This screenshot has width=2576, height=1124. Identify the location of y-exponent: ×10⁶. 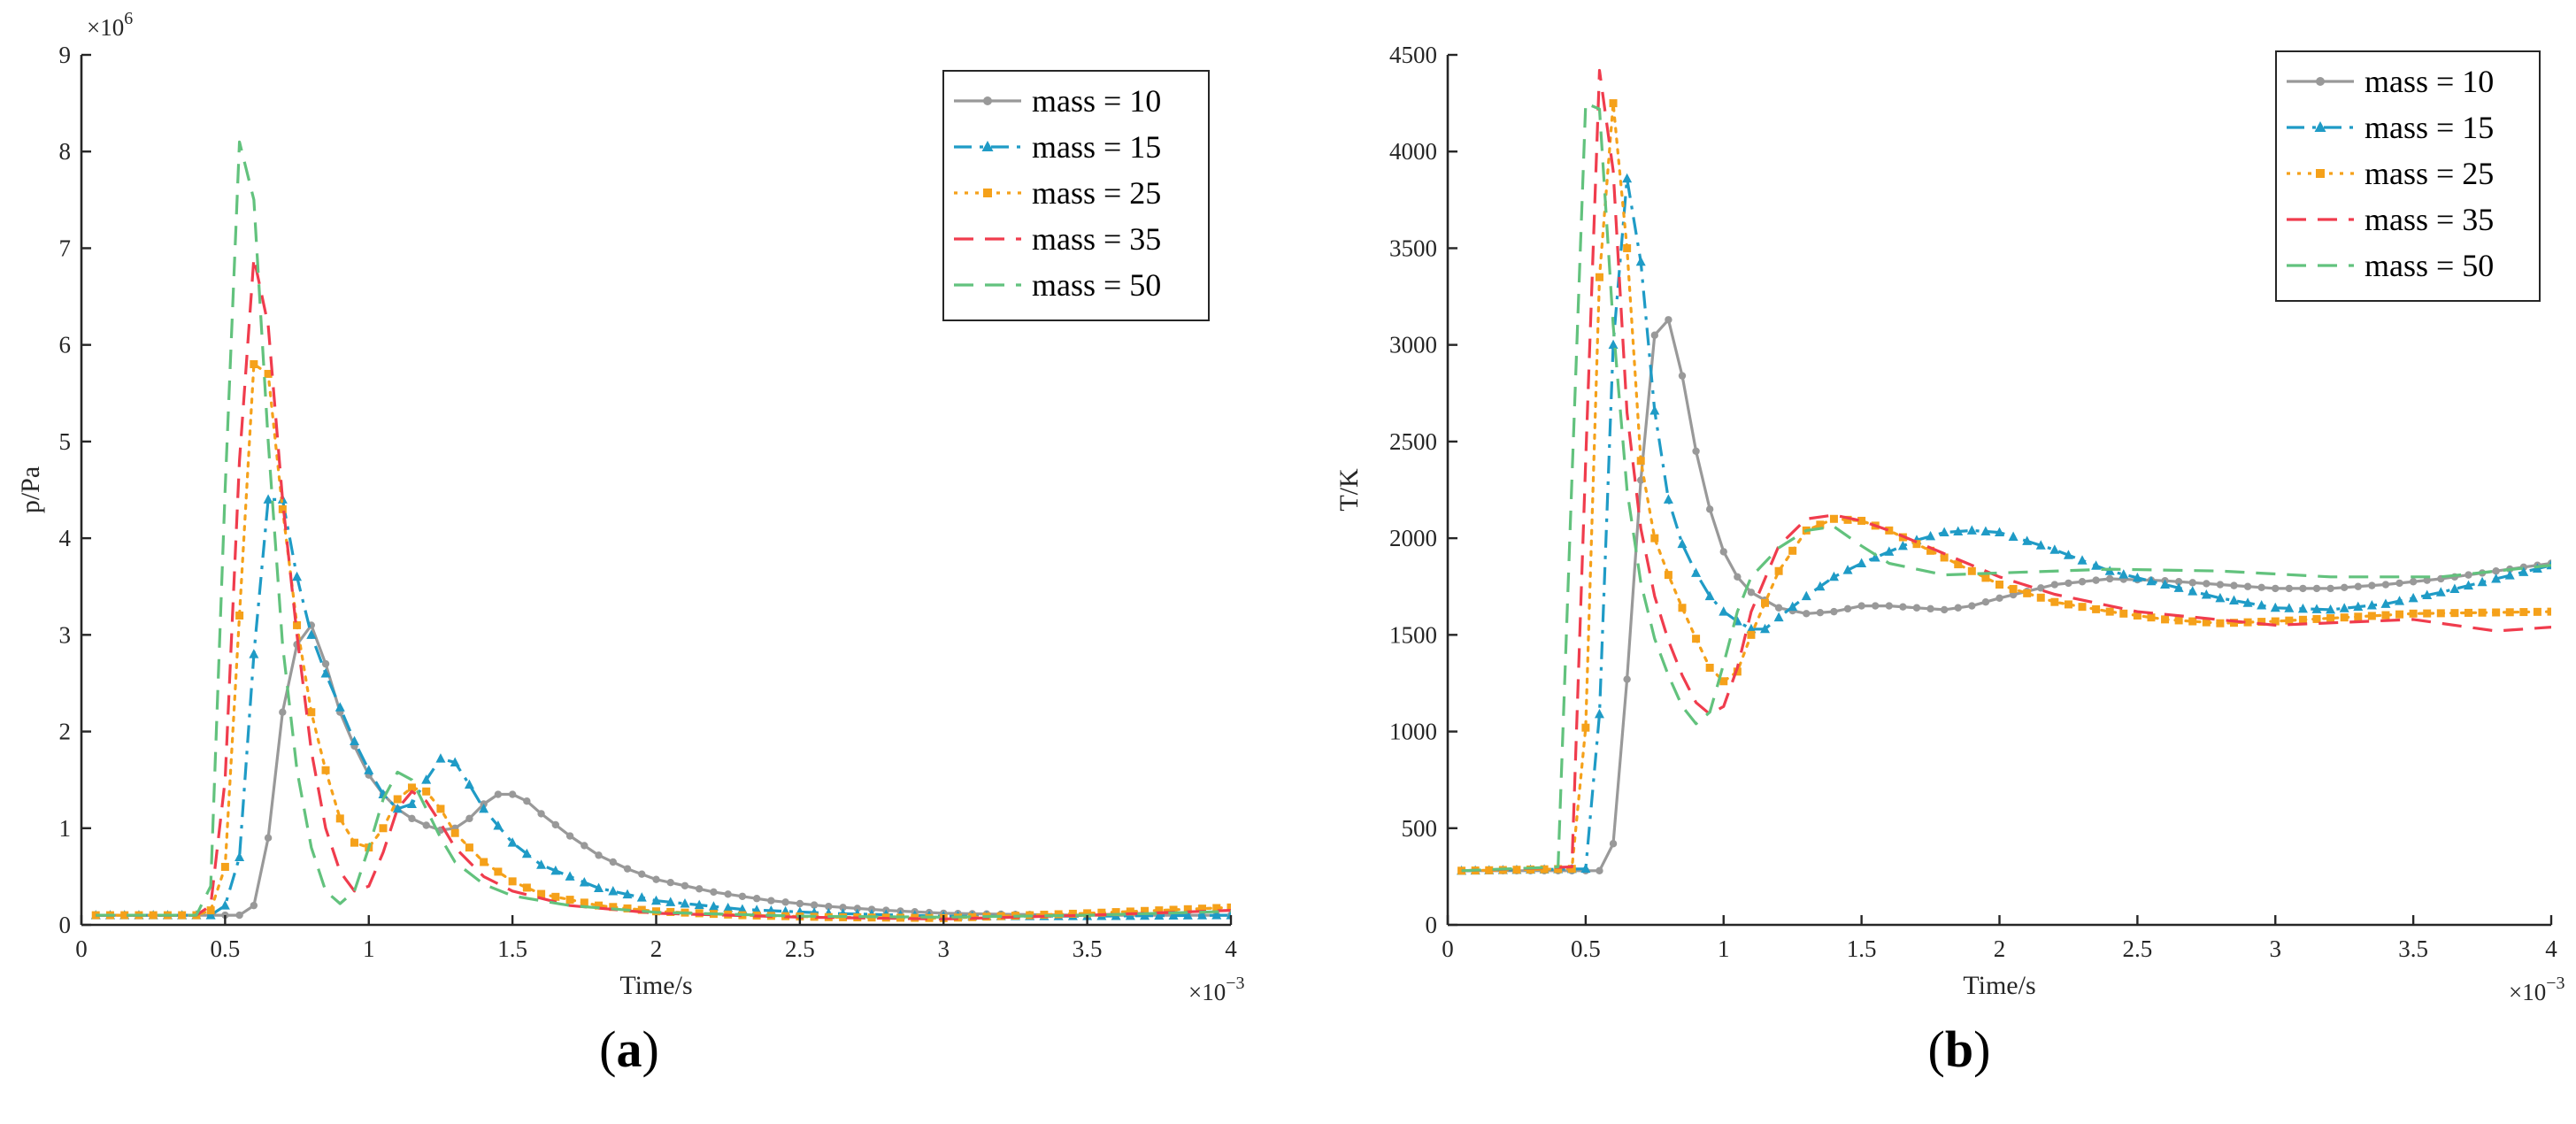
(110, 25).